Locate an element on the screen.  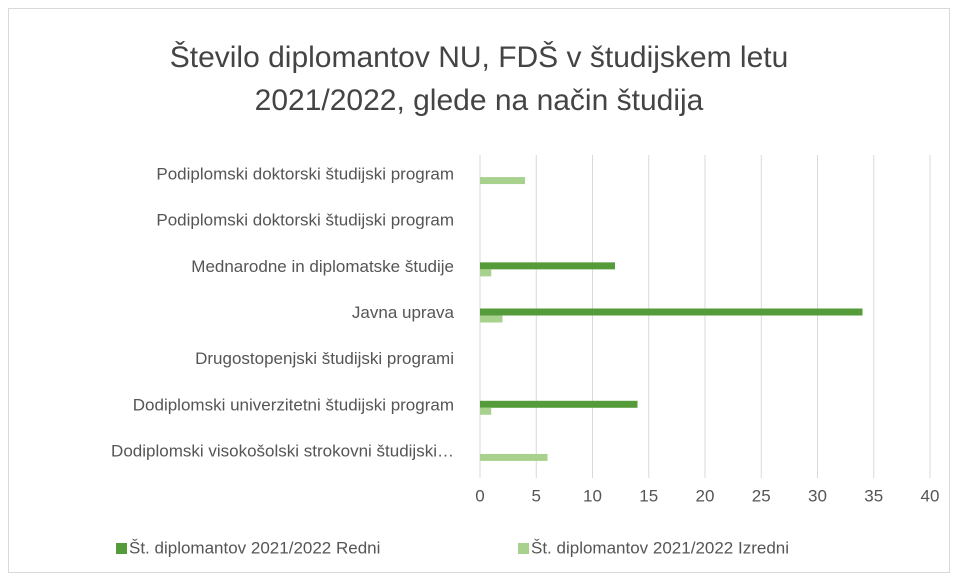
y-tick-label: Drugostopenjski študijski programi is located at coordinates (324, 358).